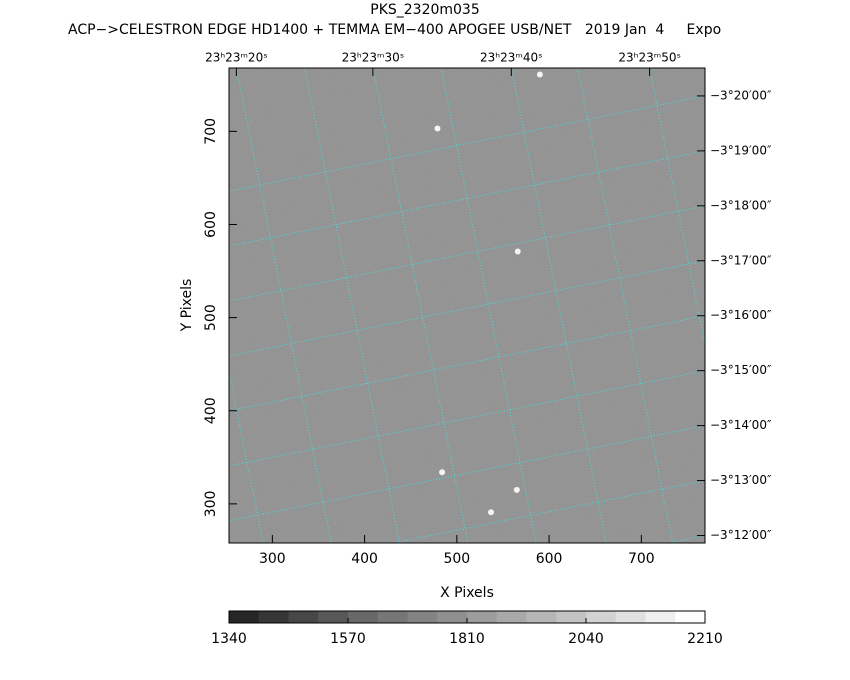 This screenshot has height=680, width=850. Describe the element at coordinates (549, 559) in the screenshot. I see `x-tick-label: 600` at that location.